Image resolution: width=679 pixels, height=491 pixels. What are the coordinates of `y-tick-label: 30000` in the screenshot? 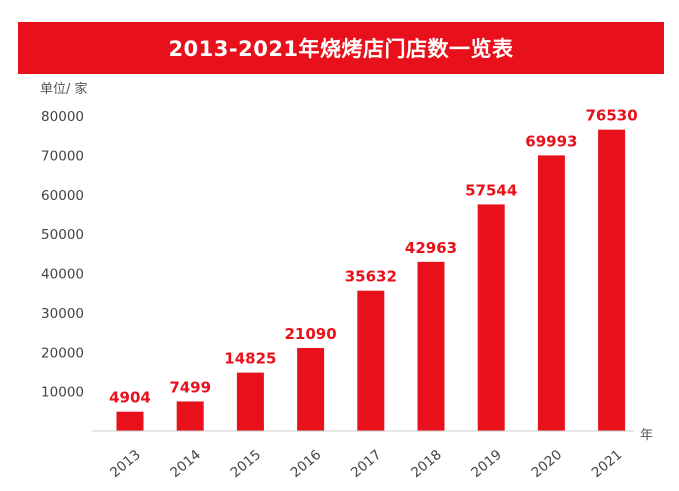 It's located at (62, 314).